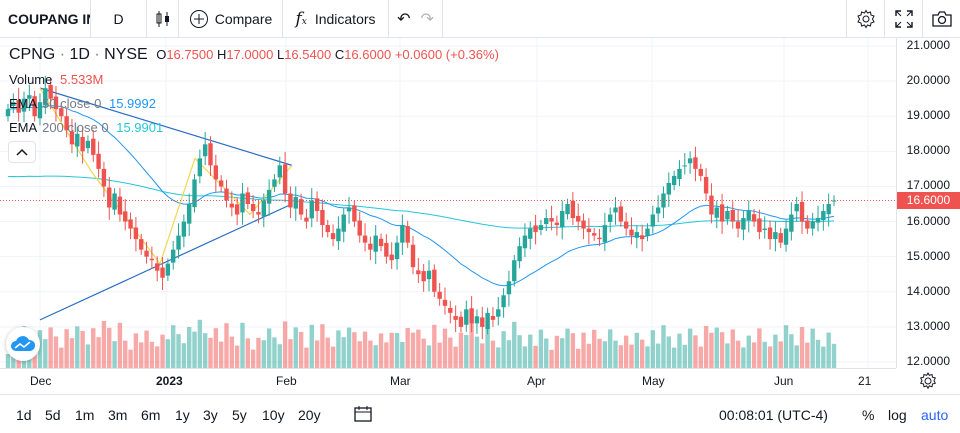 The width and height of the screenshot is (960, 433). I want to click on axis-settings-button, so click(928, 383).